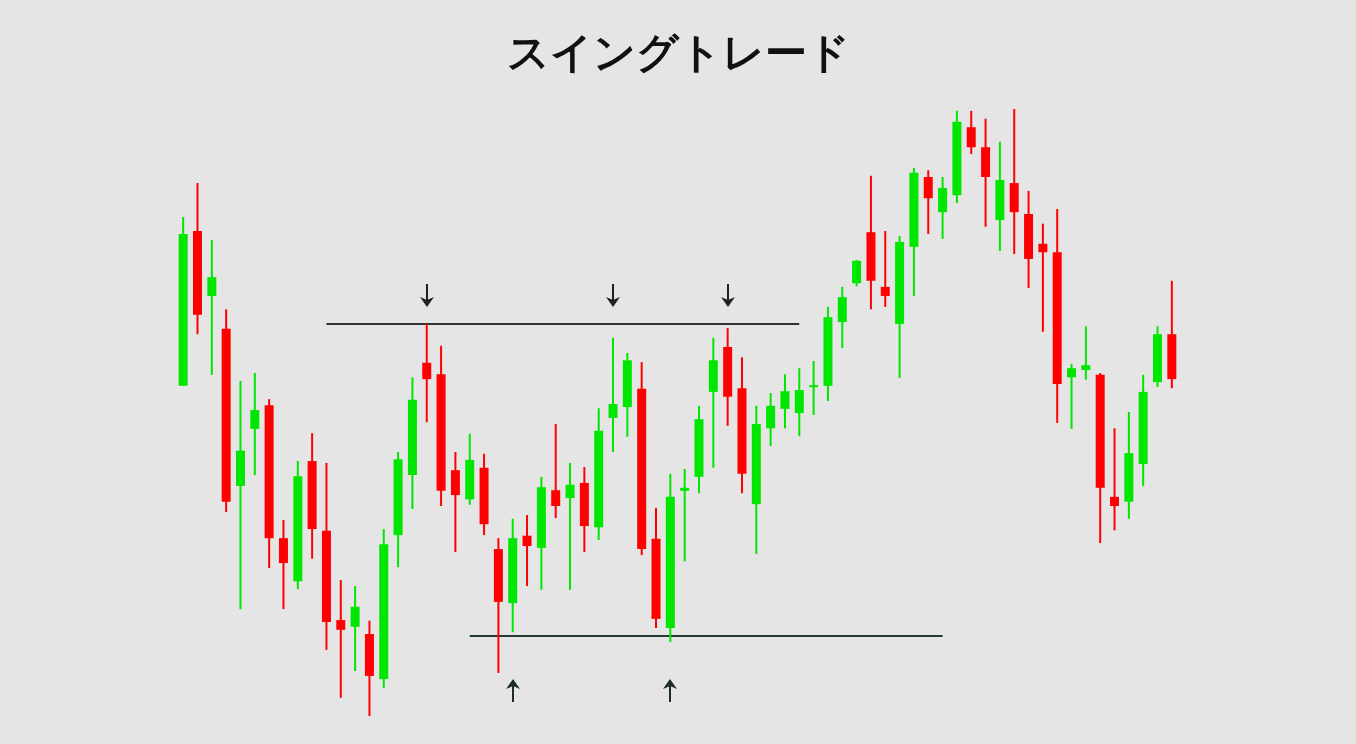  What do you see at coordinates (678, 53) in the screenshot?
I see `chart-title: スイングトレード` at bounding box center [678, 53].